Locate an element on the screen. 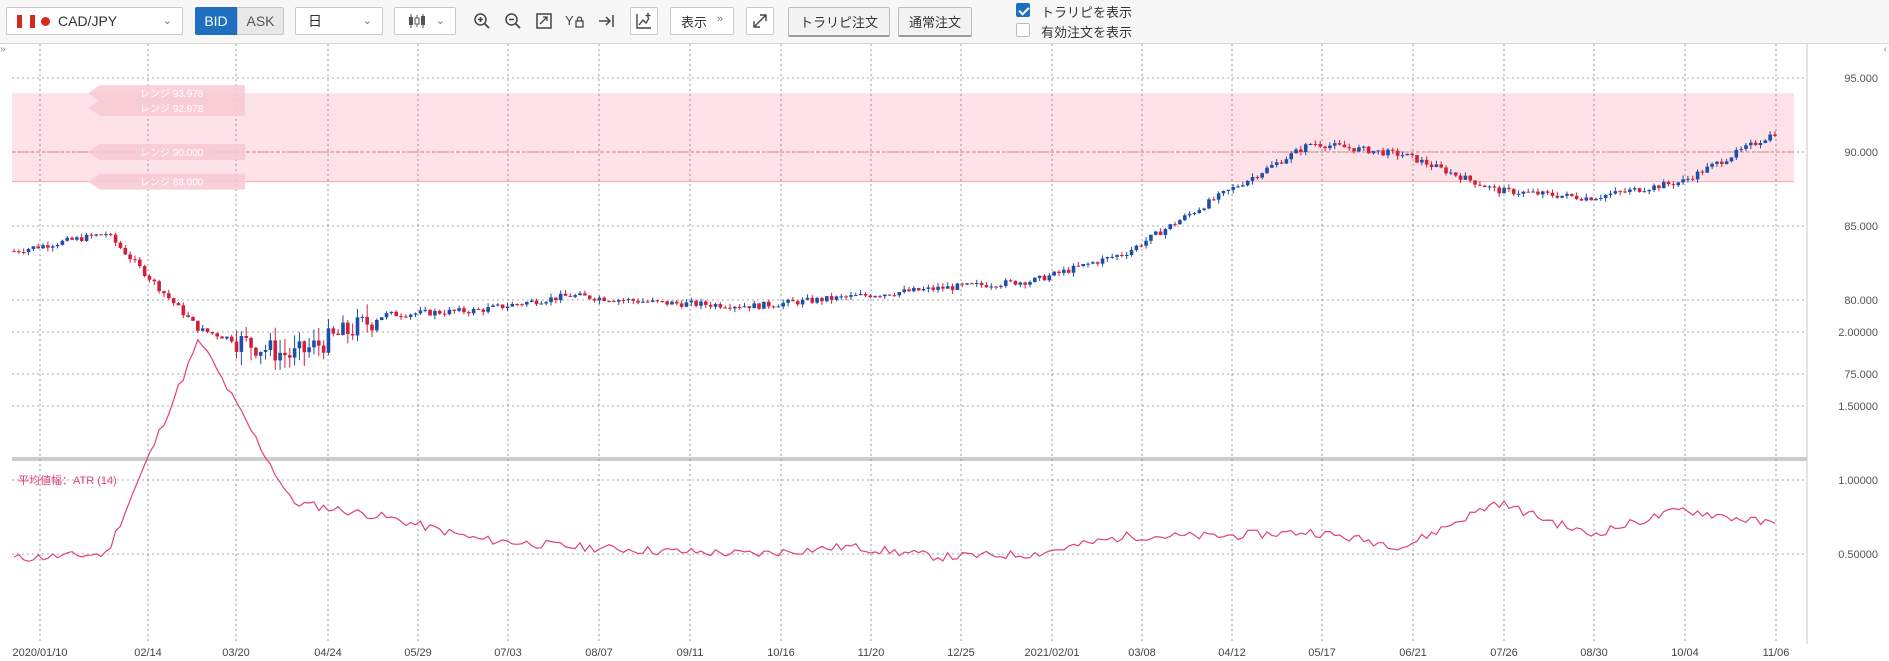 Image resolution: width=1889 pixels, height=661 pixels. x-tick-label: 03/08 is located at coordinates (1142, 653).